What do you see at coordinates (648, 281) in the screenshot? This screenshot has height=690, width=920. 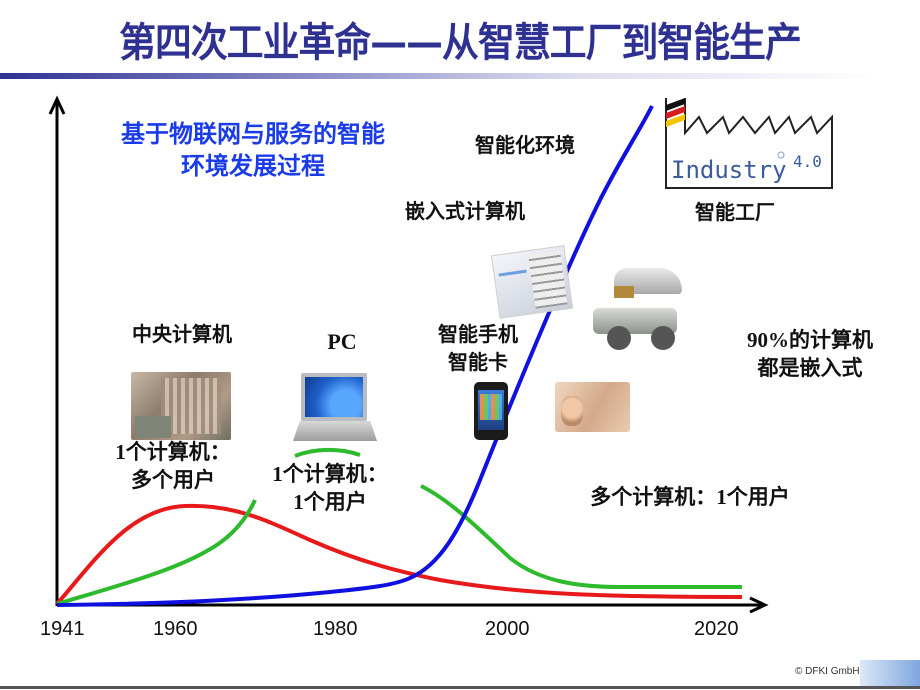 I see `smart-shoe-photo` at bounding box center [648, 281].